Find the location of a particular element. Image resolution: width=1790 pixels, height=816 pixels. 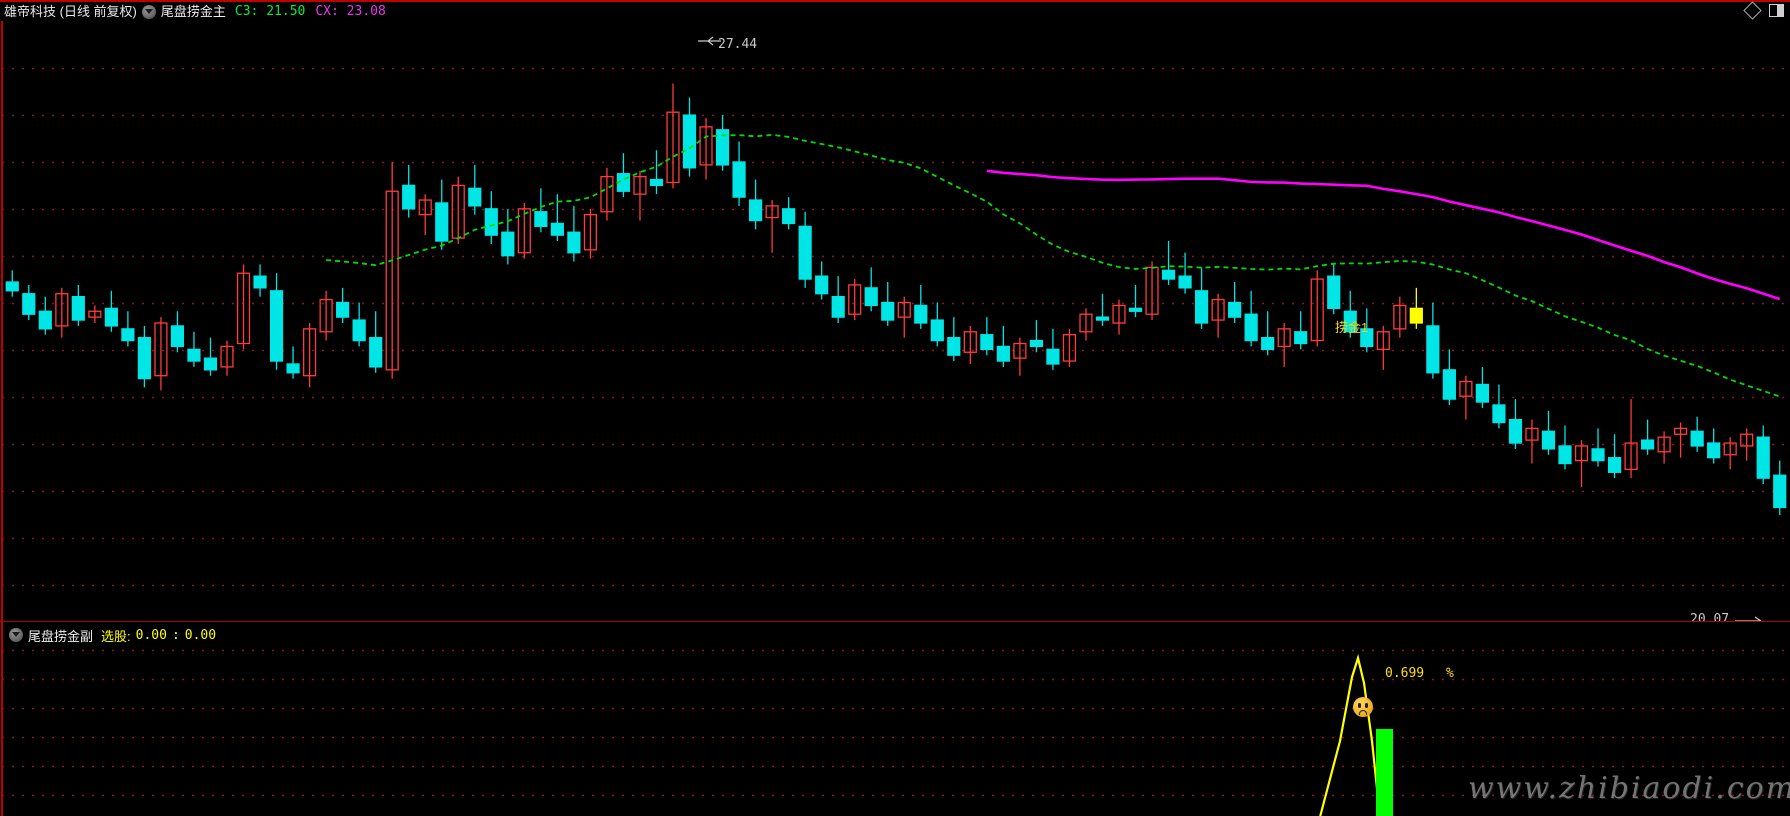

chart-title-bar: 雄帝科技 (日线 前复权) 尾盘捞金主 C3: 21.50 CX: 23.08 is located at coordinates (895, 10).